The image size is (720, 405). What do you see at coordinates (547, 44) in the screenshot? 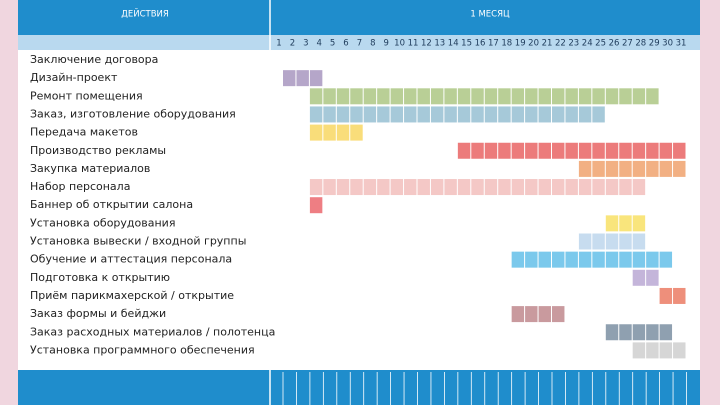
I see `day-label: 21` at bounding box center [547, 44].